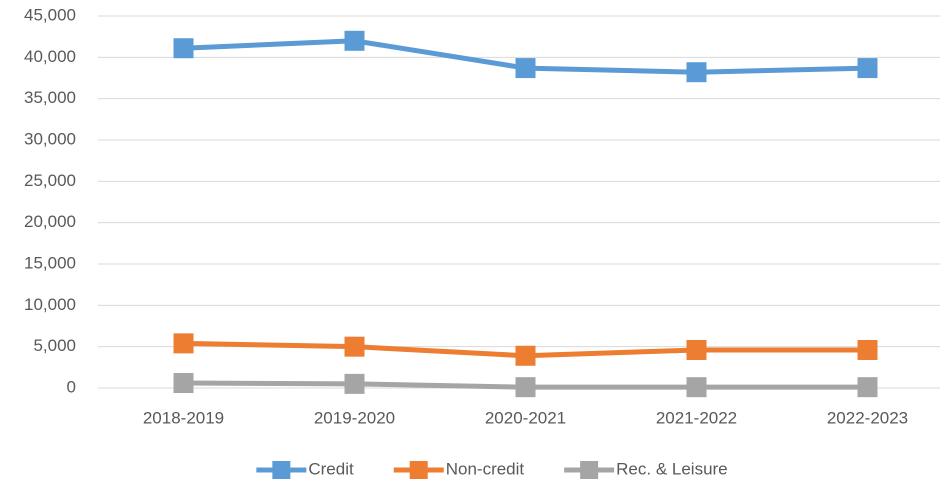 Image resolution: width=944 pixels, height=487 pixels. What do you see at coordinates (50, 221) in the screenshot?
I see `y-tick-label: 20,000` at bounding box center [50, 221].